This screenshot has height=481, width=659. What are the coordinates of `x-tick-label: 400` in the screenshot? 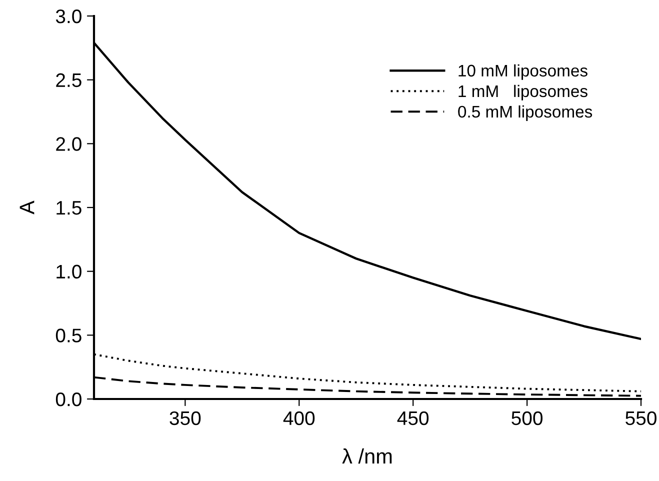 It's located at (299, 418).